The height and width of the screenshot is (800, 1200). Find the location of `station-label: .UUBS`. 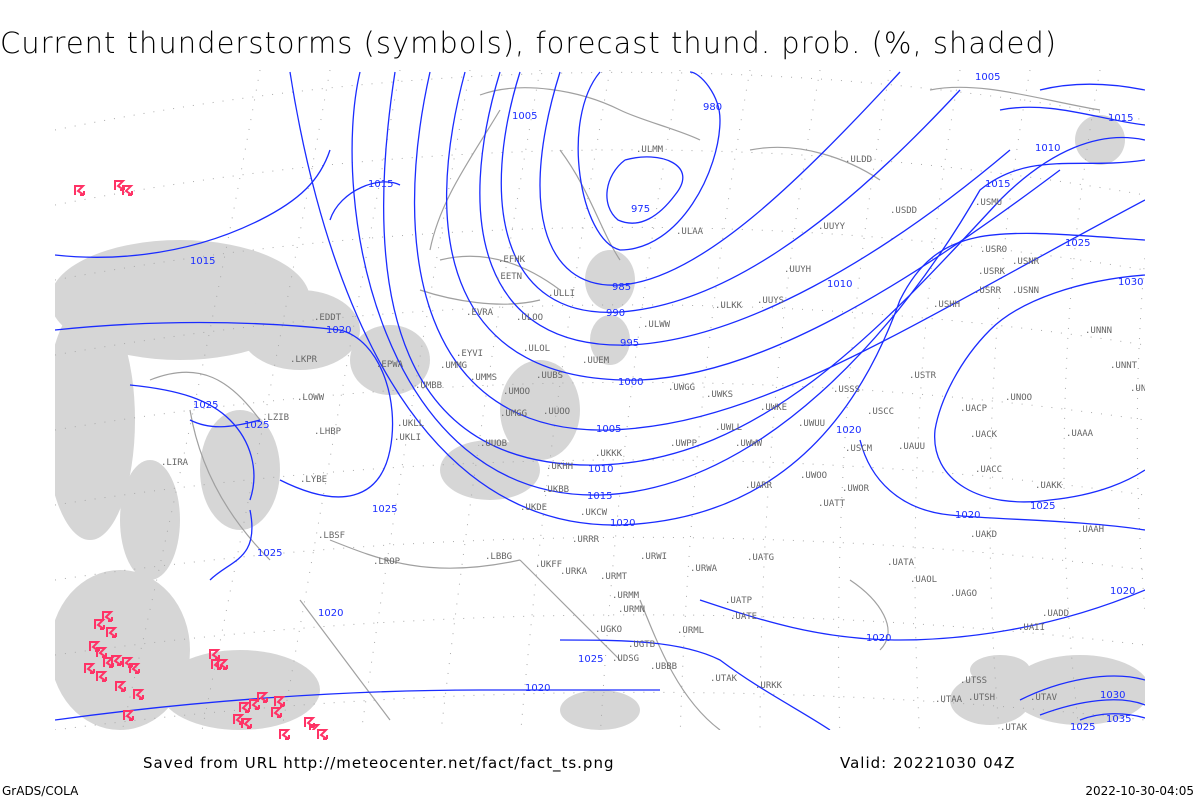

station-label: .UUBS is located at coordinates (549, 376).